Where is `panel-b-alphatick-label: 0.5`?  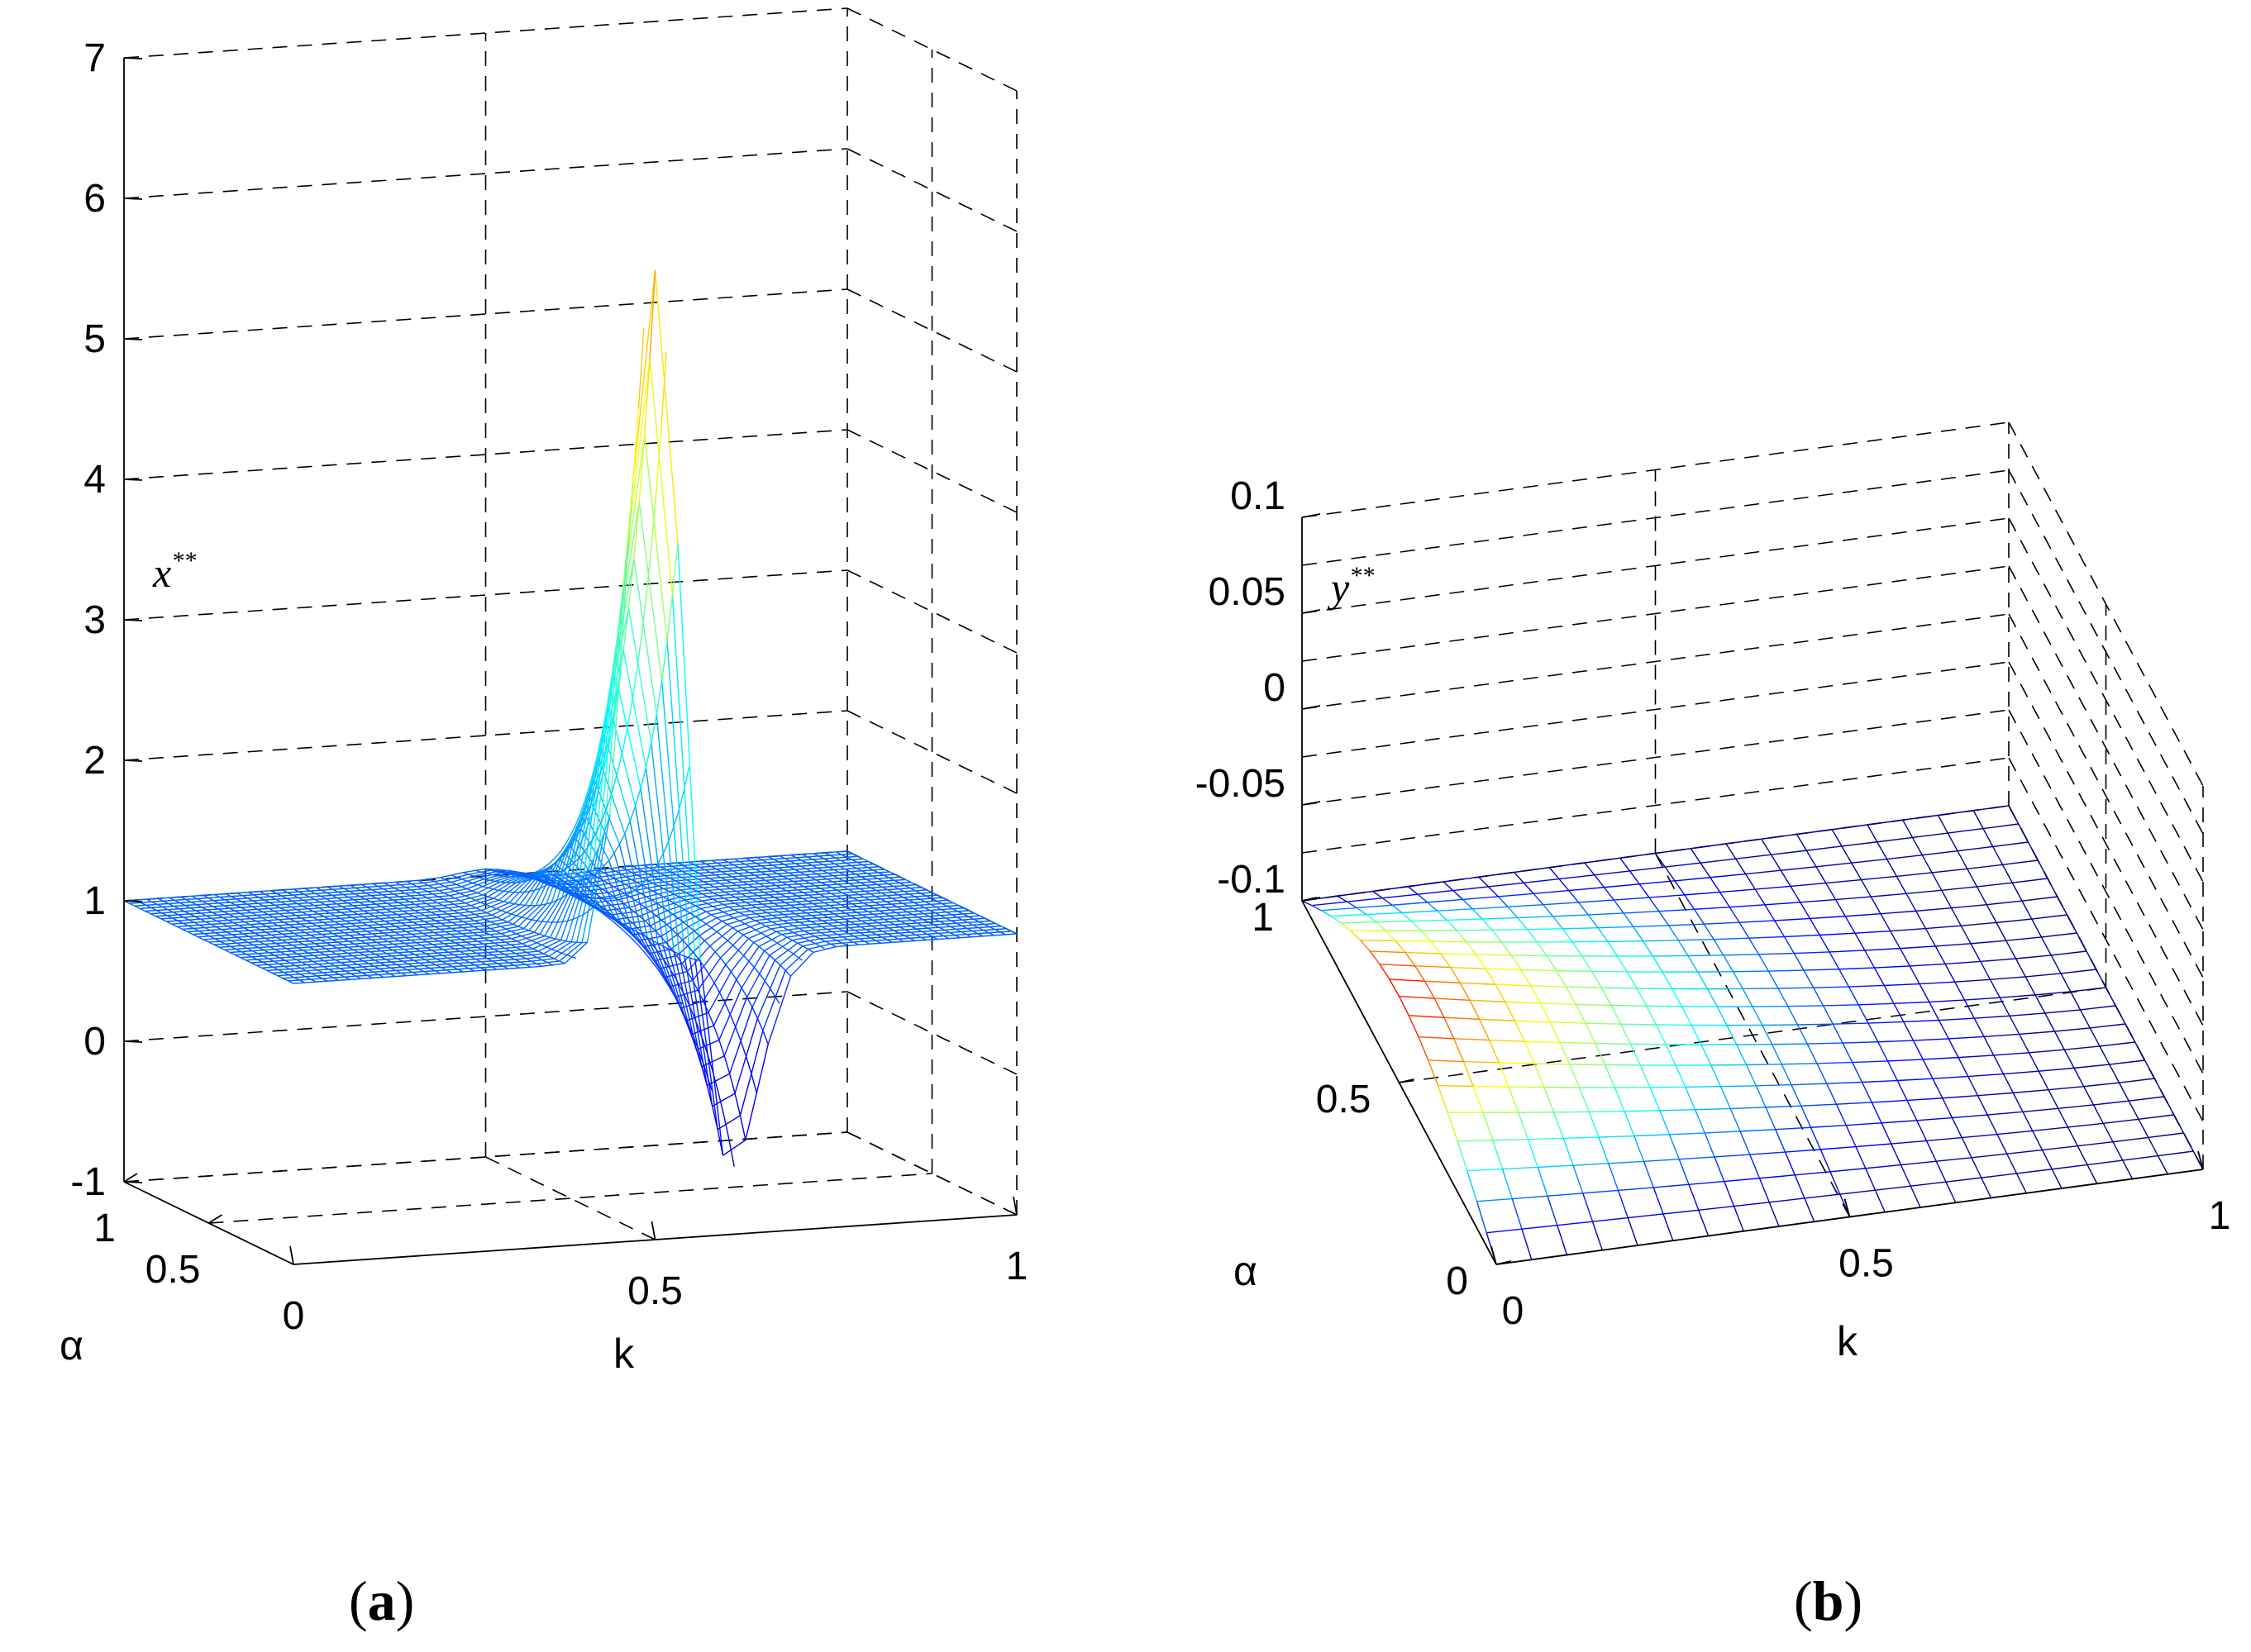 panel-b-alphatick-label: 0.5 is located at coordinates (1343, 1099).